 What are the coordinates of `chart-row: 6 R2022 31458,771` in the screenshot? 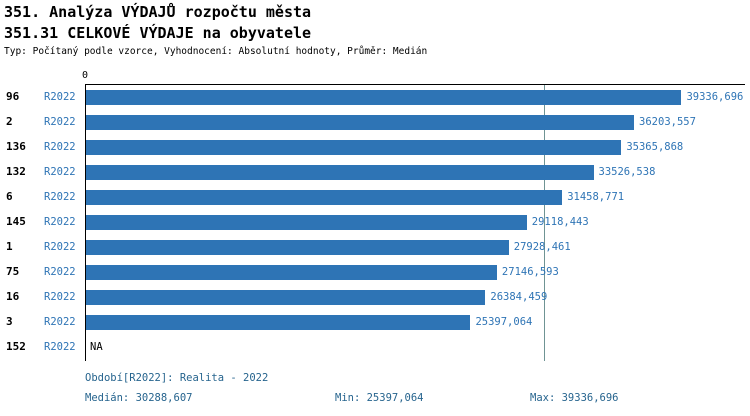 It's located at (375, 197).